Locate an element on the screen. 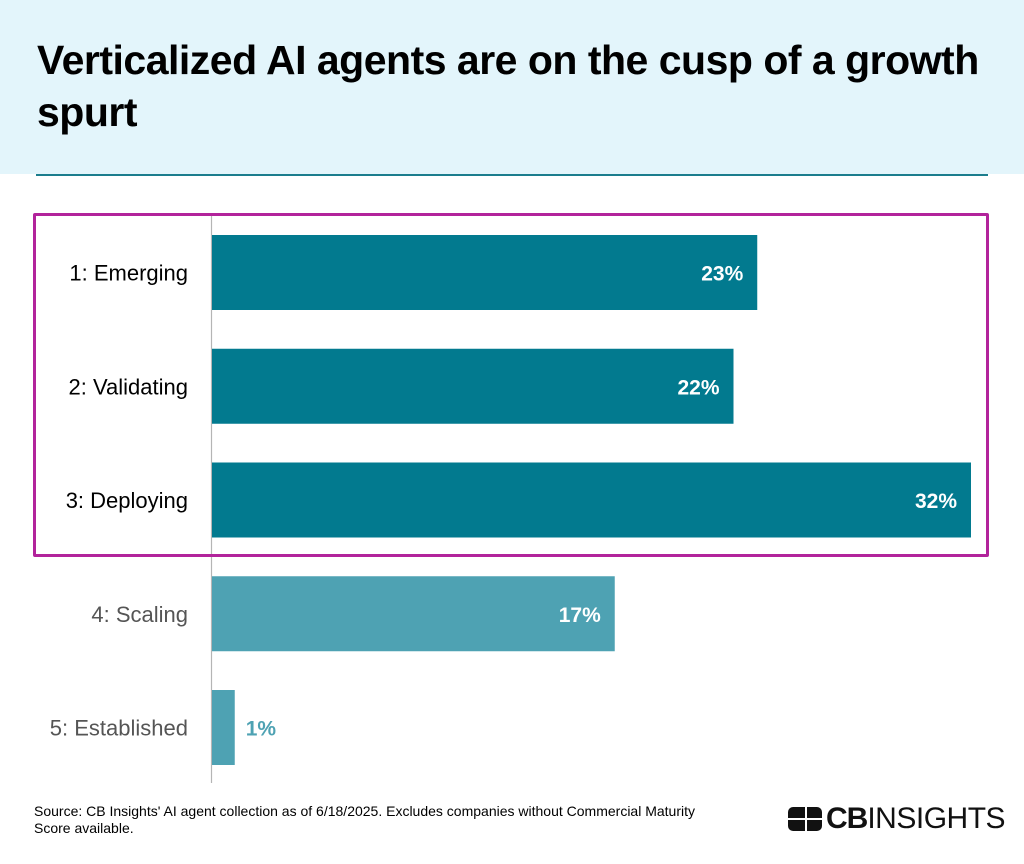 Image resolution: width=1024 pixels, height=864 pixels. category-label-4: 4: Scaling is located at coordinates (139, 614).